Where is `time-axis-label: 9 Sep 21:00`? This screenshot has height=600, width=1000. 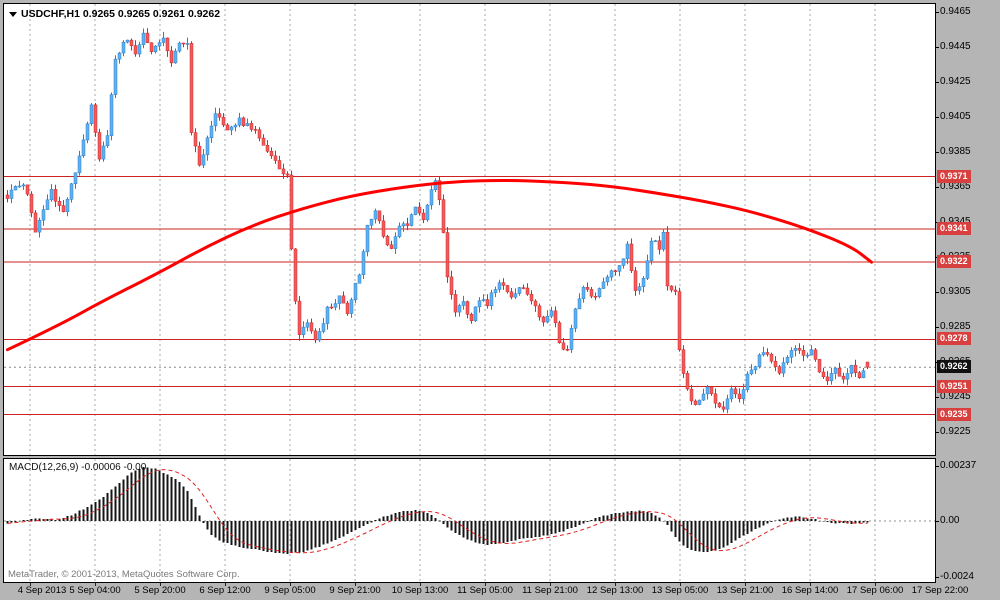 time-axis-label: 9 Sep 21:00 is located at coordinates (355, 590).